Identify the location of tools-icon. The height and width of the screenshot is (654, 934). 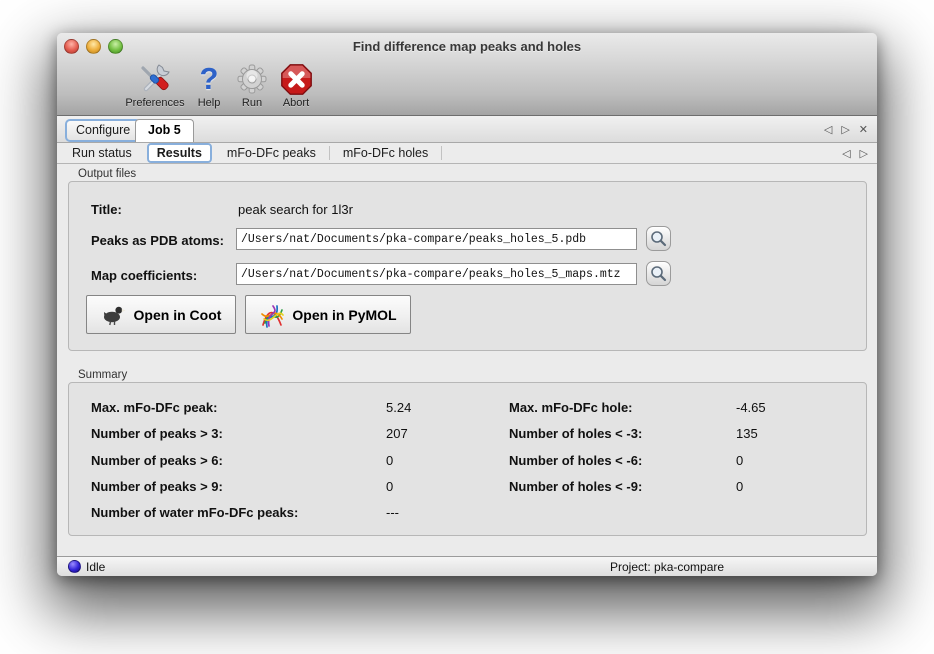
(155, 78).